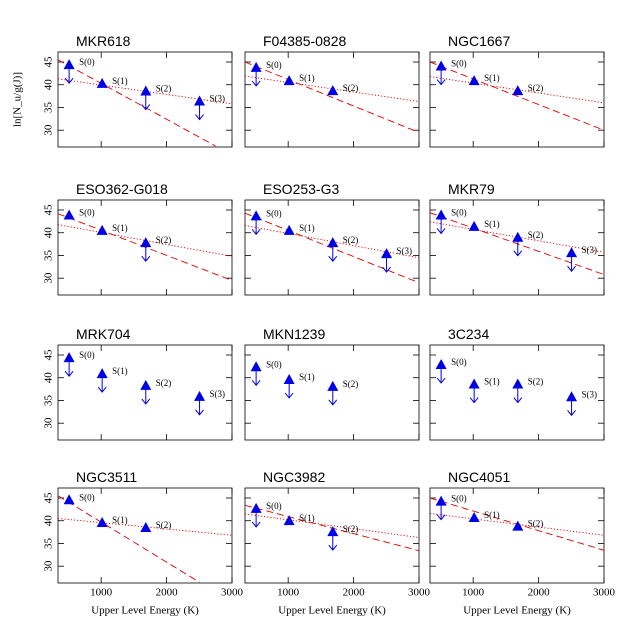 The height and width of the screenshot is (638, 638). I want to click on panel-title: MKR618, so click(103, 41).